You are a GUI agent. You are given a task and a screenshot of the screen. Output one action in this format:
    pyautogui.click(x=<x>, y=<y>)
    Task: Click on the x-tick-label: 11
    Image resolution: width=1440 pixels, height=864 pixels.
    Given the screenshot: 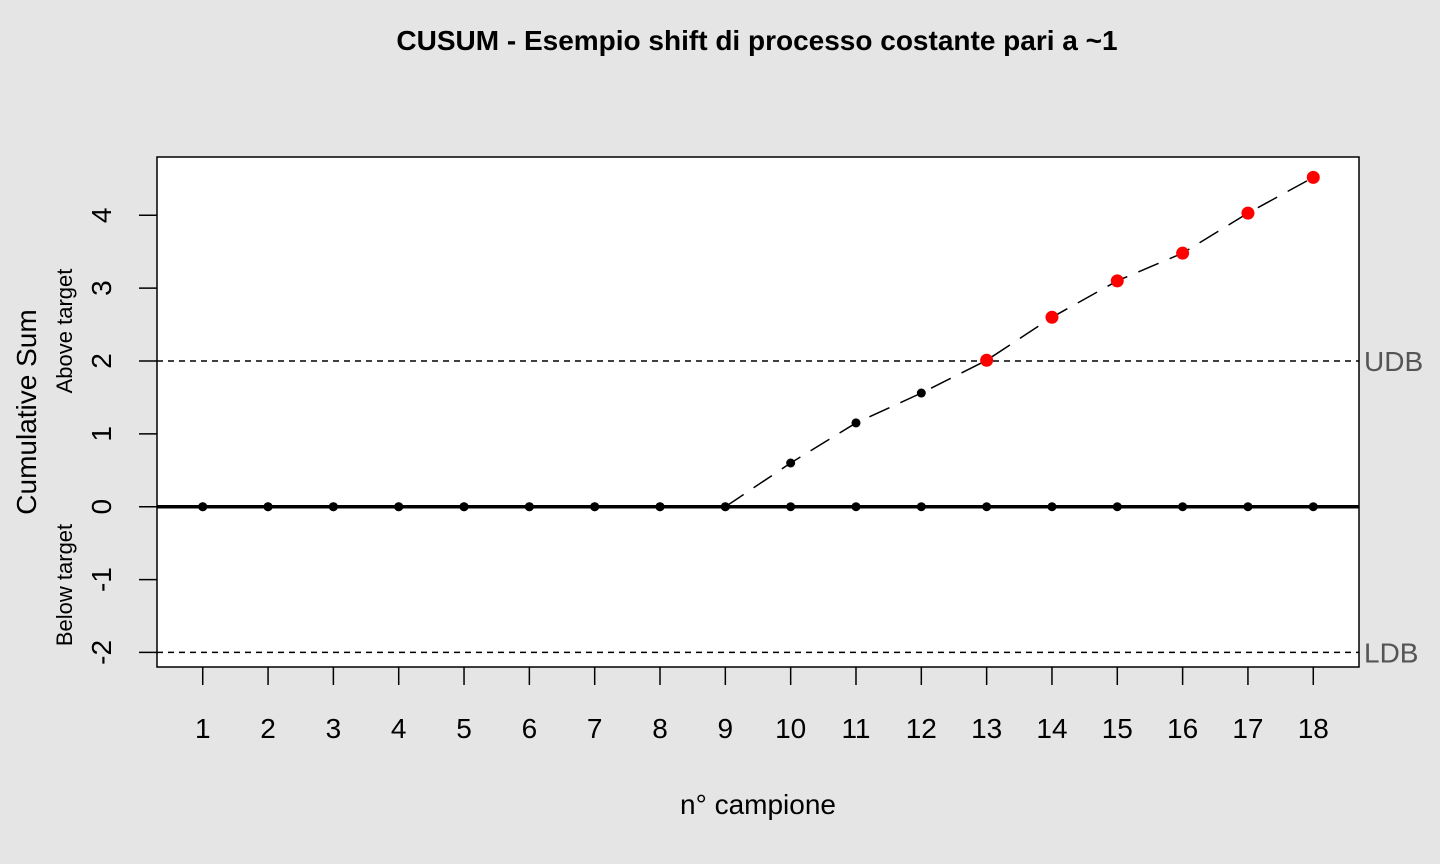 What is the action you would take?
    pyautogui.click(x=855, y=728)
    